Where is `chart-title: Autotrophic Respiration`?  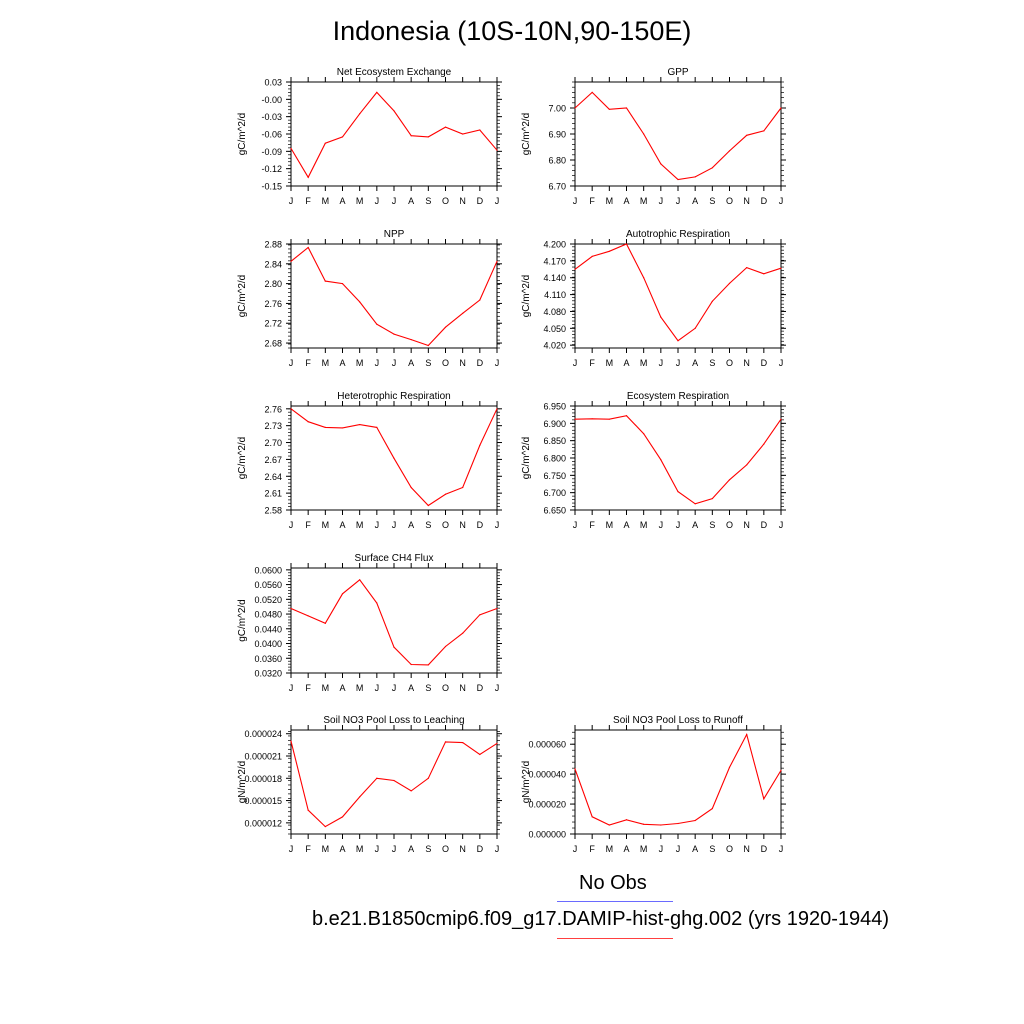
chart-title: Autotrophic Respiration is located at coordinates (678, 234).